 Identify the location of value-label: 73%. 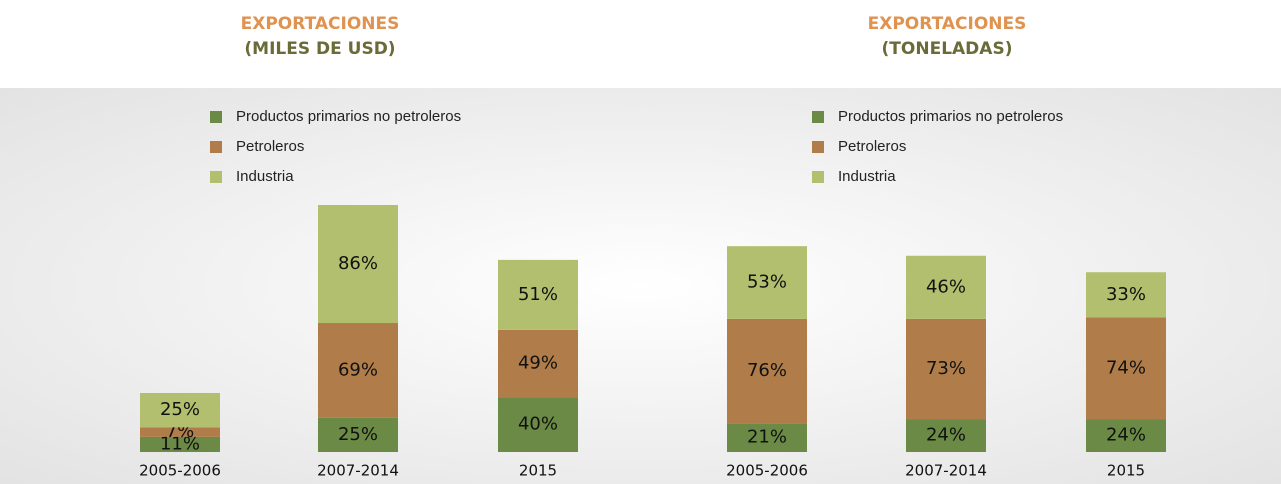
(946, 368).